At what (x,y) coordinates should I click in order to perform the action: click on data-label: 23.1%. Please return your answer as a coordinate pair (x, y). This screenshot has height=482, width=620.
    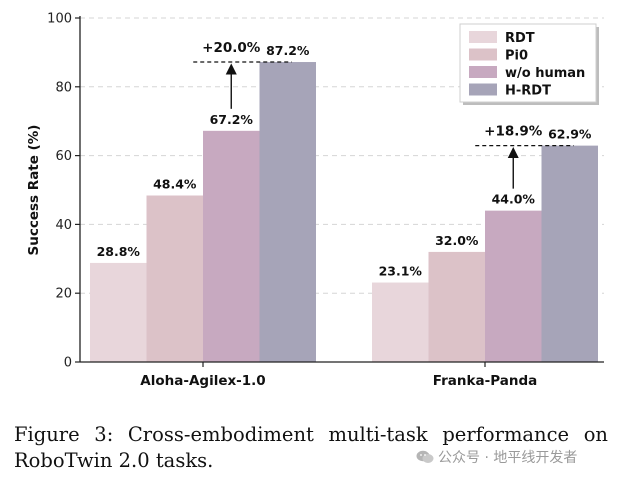
    Looking at the image, I should click on (401, 271).